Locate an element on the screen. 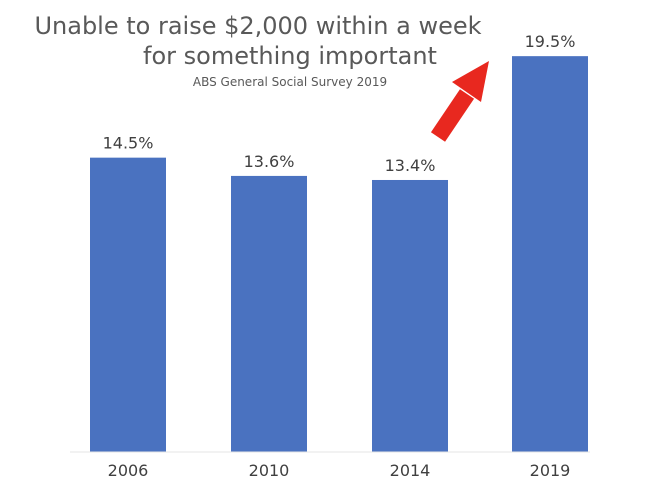 This screenshot has width=650, height=487. x-tick-label-2014: 2014 is located at coordinates (410, 470).